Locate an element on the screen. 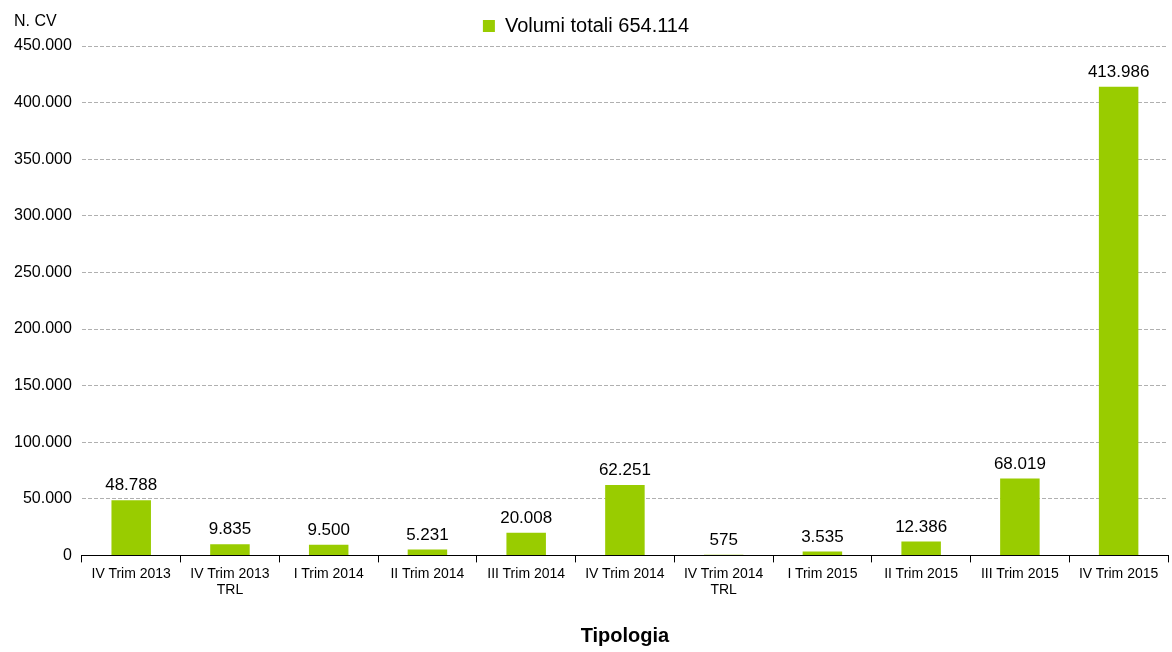  data-label: 5.231 is located at coordinates (427, 534).